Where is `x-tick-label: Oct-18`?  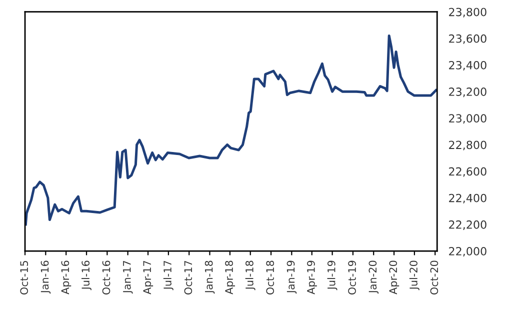 x-tick-label: Oct-18 is located at coordinates (270, 277).